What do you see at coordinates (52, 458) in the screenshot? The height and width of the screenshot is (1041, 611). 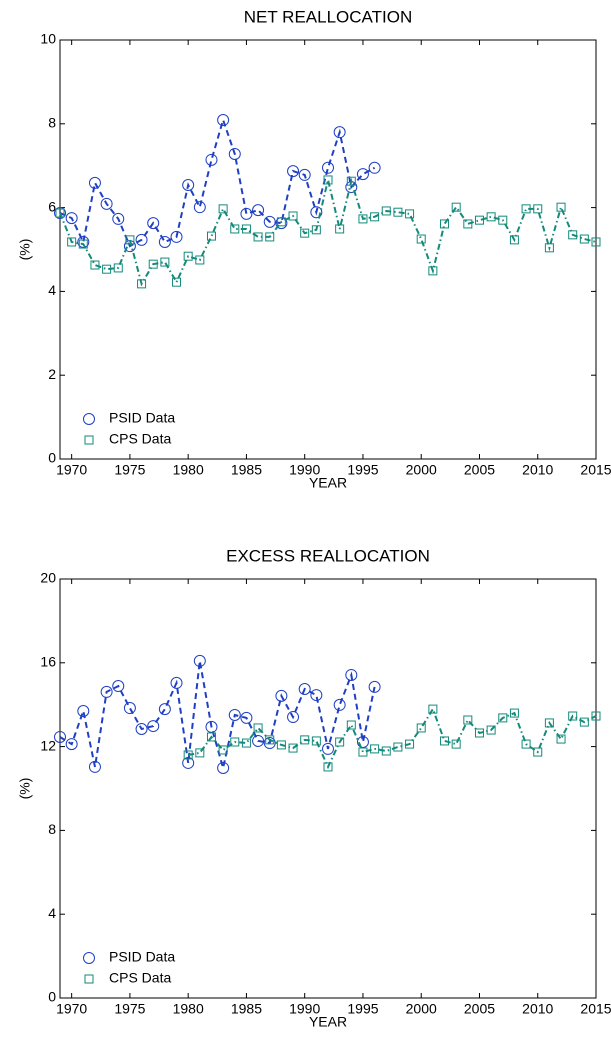 I see `y-tick-label: 0` at bounding box center [52, 458].